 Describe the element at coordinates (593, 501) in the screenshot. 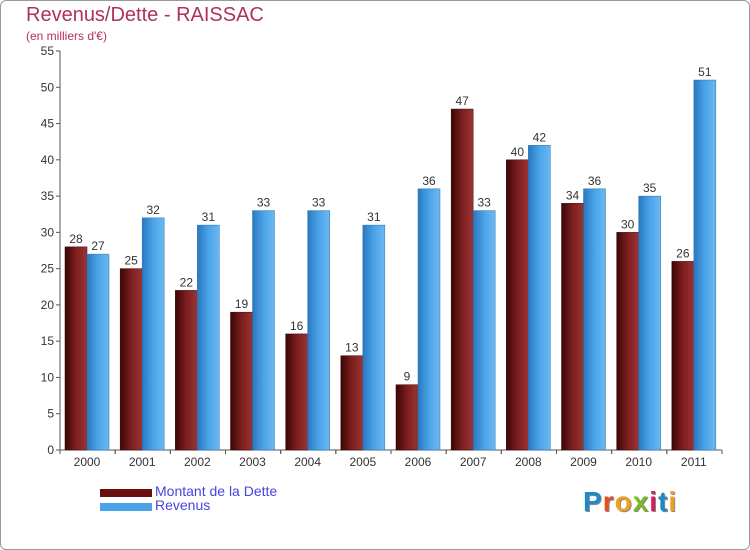

I see `logo-letter: P` at that location.